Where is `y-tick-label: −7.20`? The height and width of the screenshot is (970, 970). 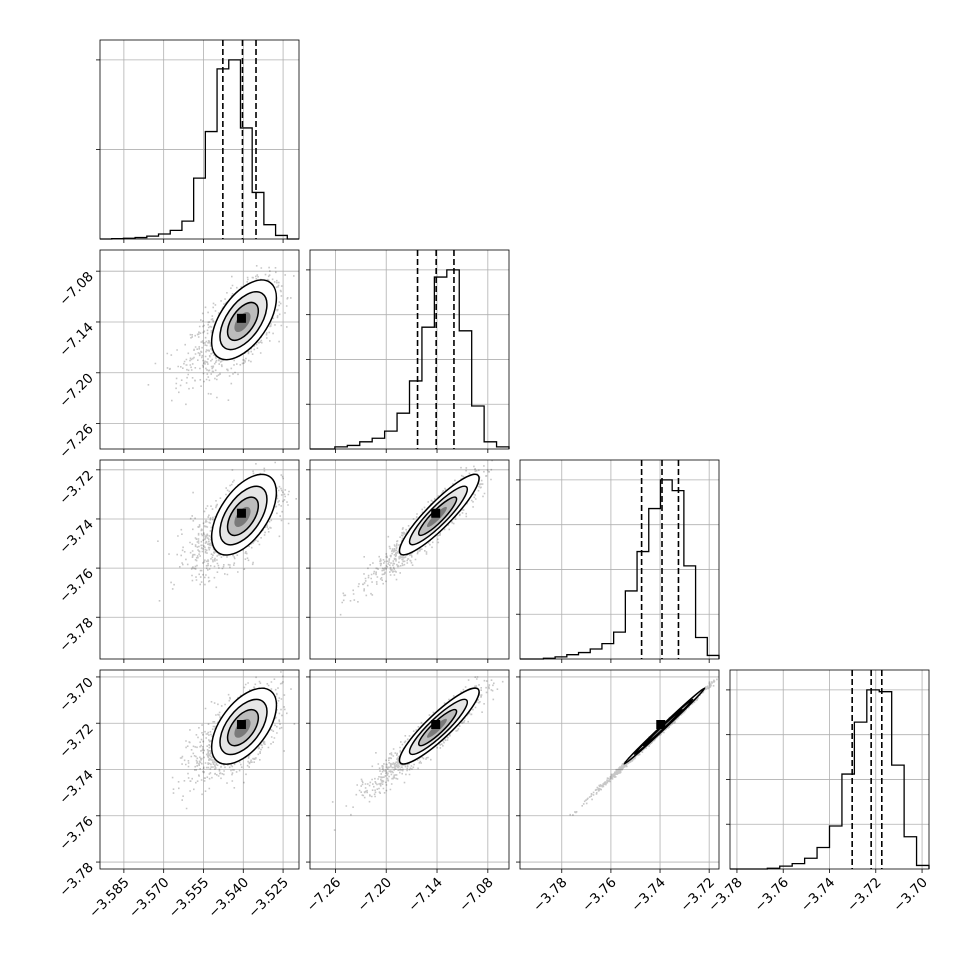 y-tick-label: −7.20 is located at coordinates (76, 390).